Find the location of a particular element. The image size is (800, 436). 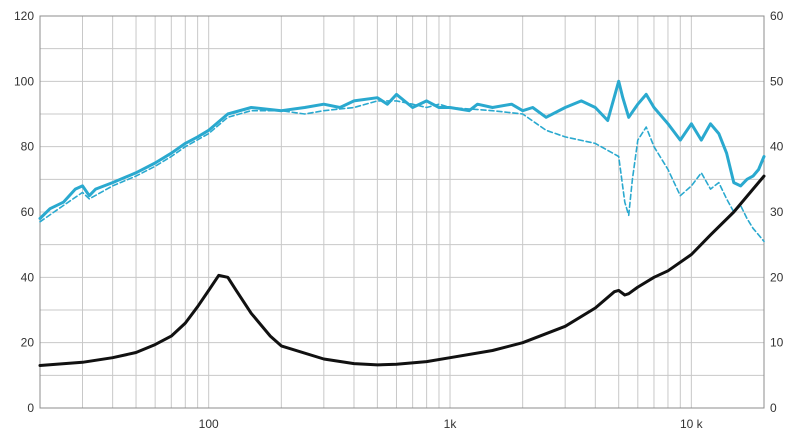

y-left-tick-label: 80 is located at coordinates (28, 147).